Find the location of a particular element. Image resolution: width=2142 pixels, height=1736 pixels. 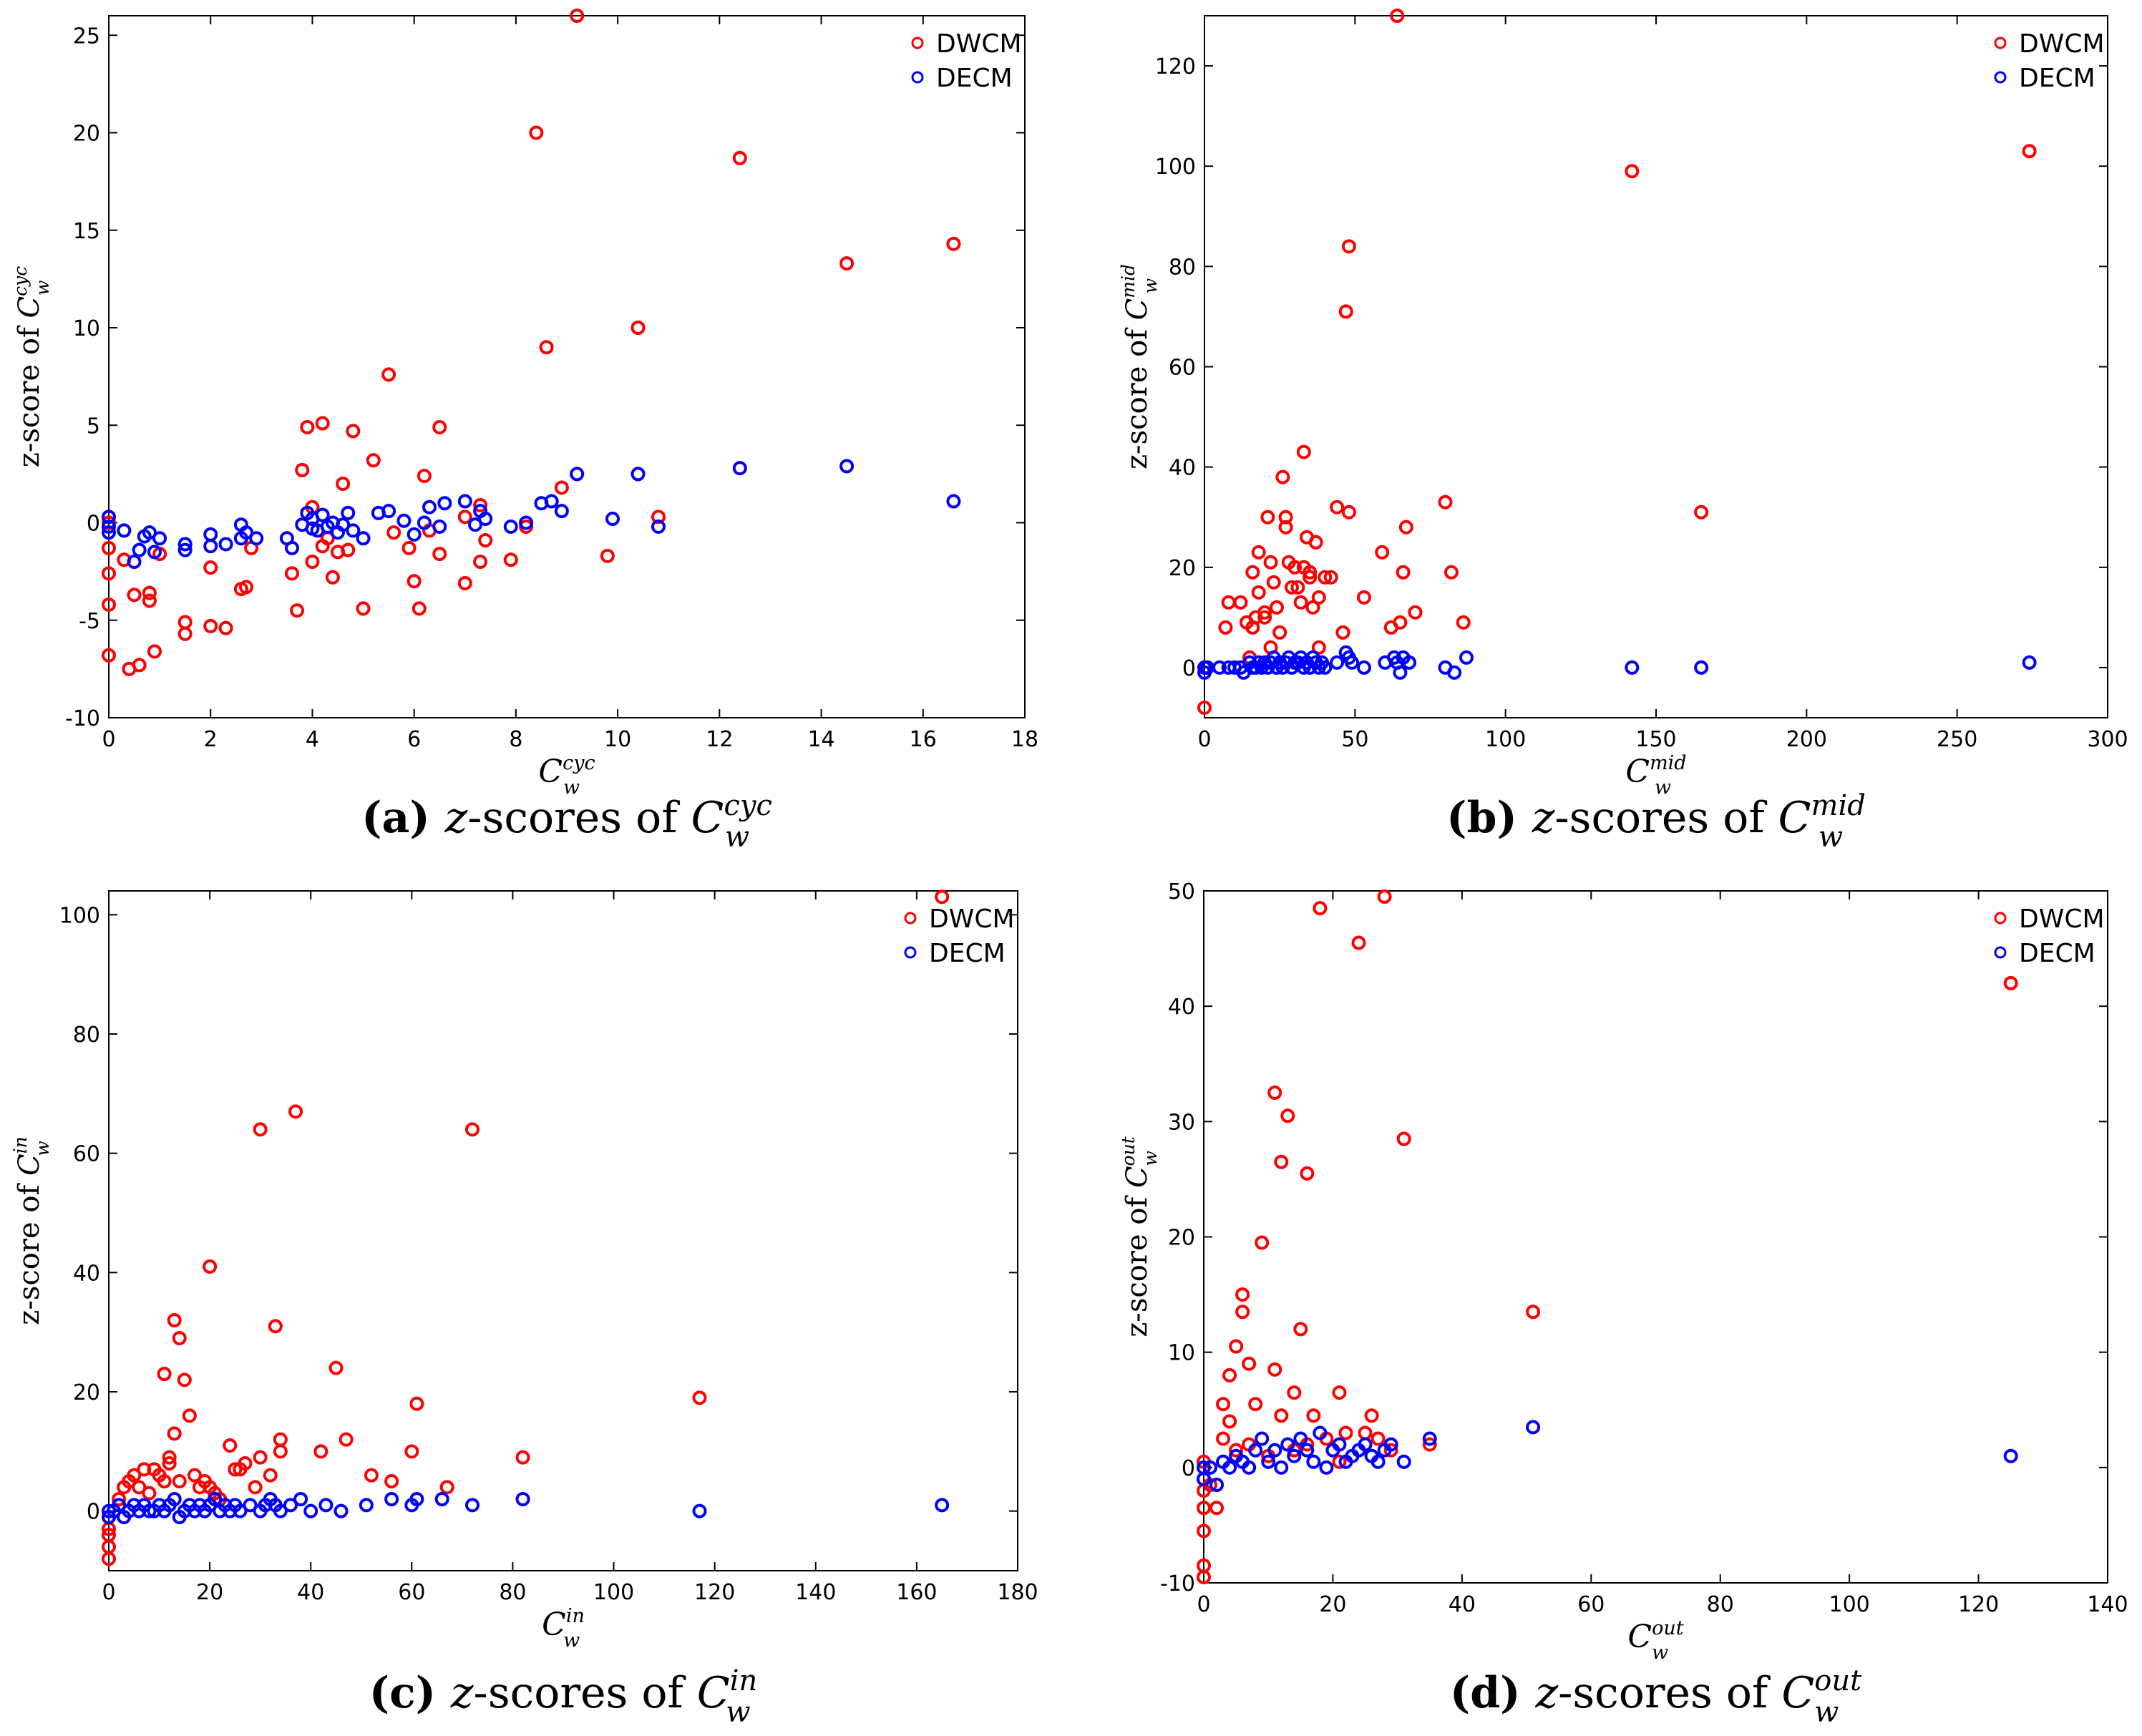

y-tick-label: 15 is located at coordinates (86, 232).